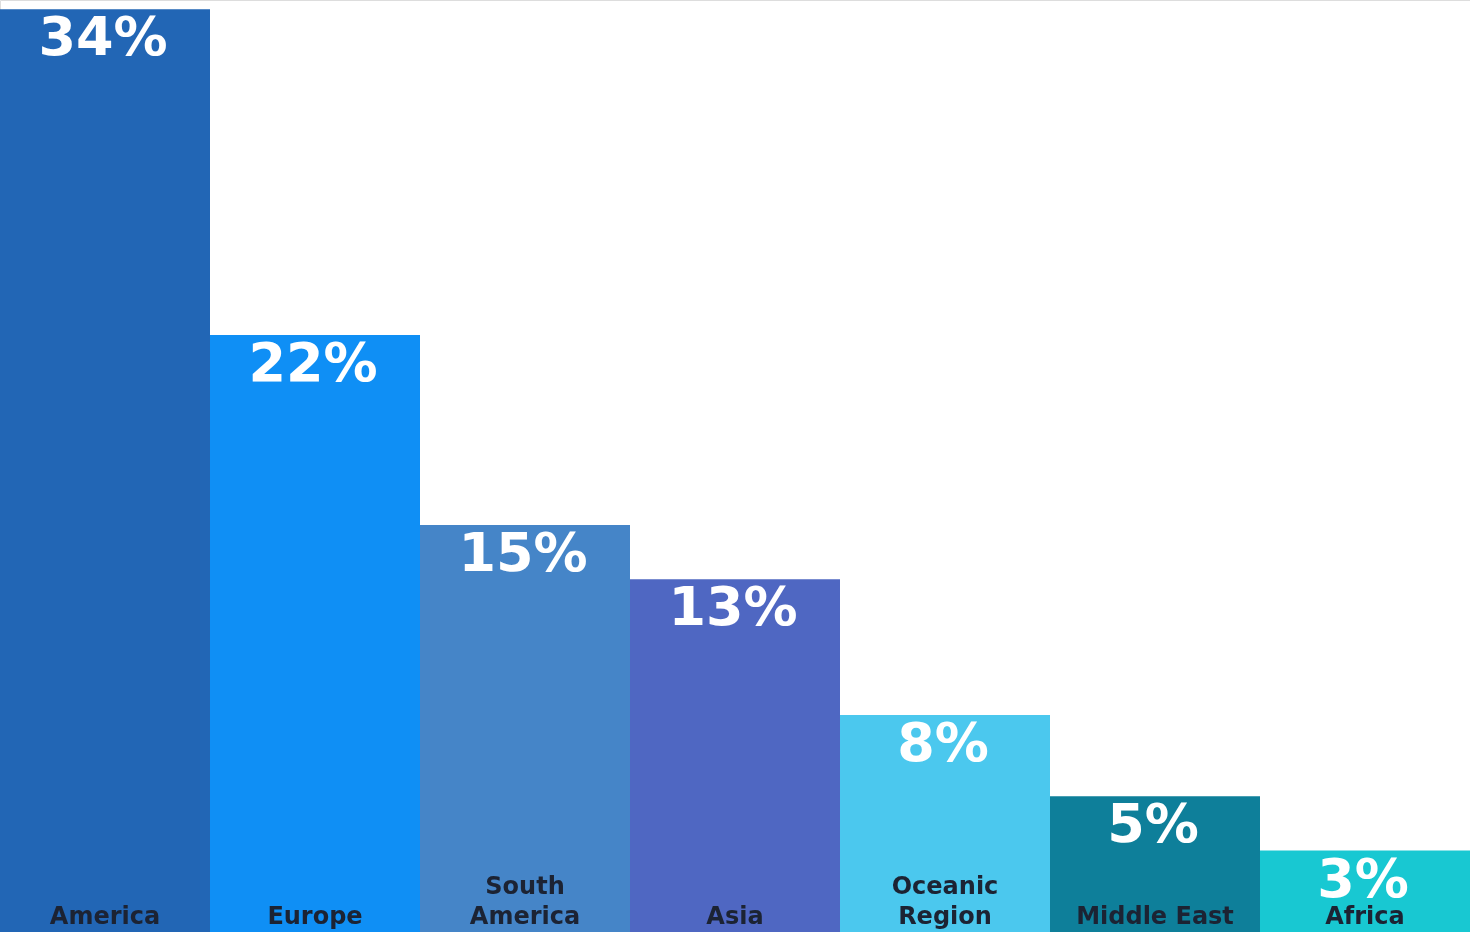 Image resolution: width=1470 pixels, height=932 pixels. Describe the element at coordinates (105, 916) in the screenshot. I see `x-tick-label: America` at that location.